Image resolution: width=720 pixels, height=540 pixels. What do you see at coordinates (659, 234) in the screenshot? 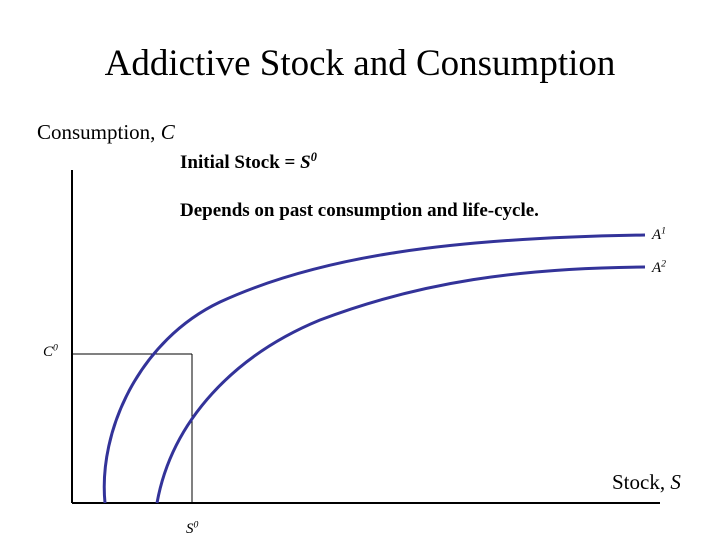
I see `curve-label-a1: A1` at bounding box center [659, 234].